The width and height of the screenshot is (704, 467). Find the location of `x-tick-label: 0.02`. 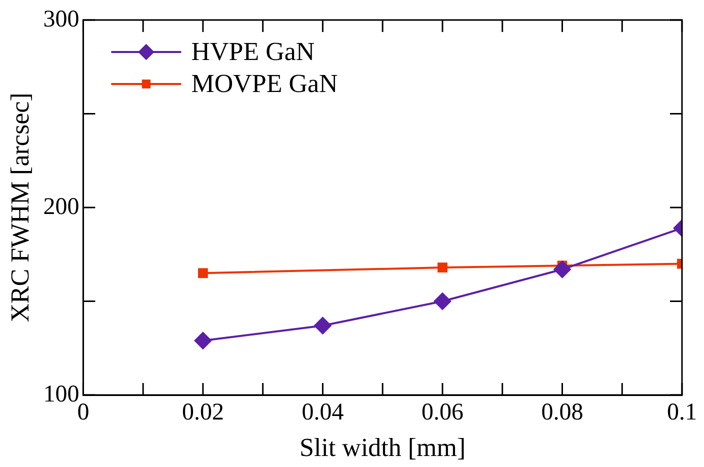

x-tick-label: 0.02 is located at coordinates (203, 413).